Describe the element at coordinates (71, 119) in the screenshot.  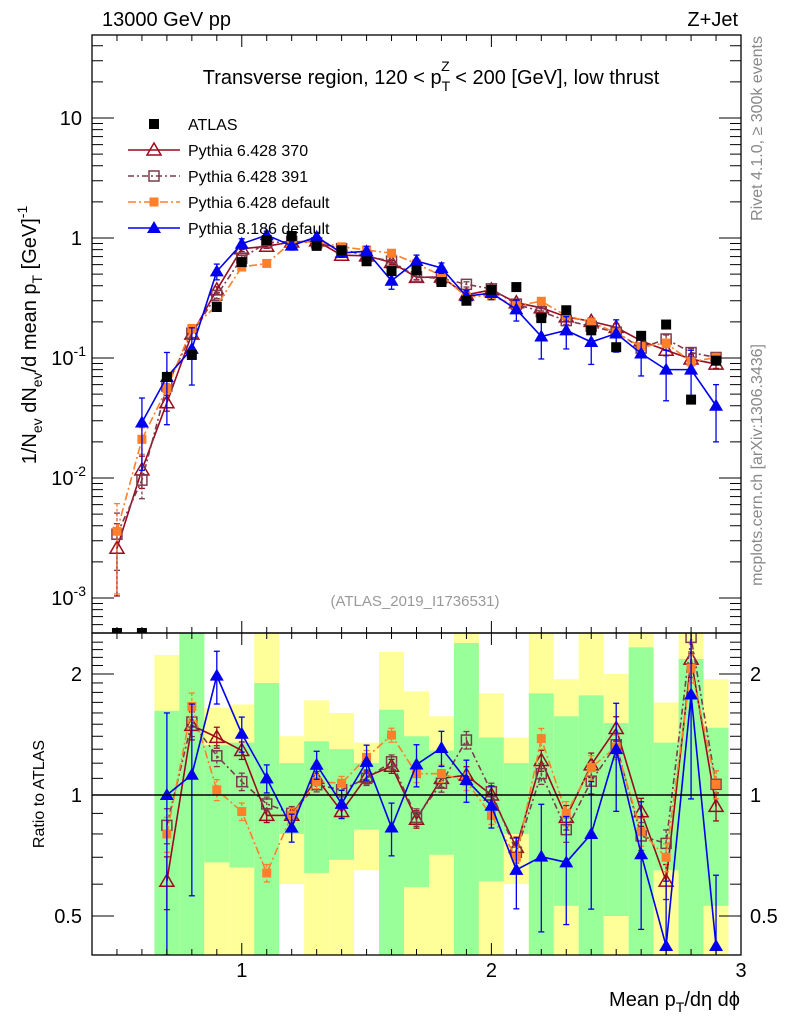
I see `y-tick-label: 10` at that location.